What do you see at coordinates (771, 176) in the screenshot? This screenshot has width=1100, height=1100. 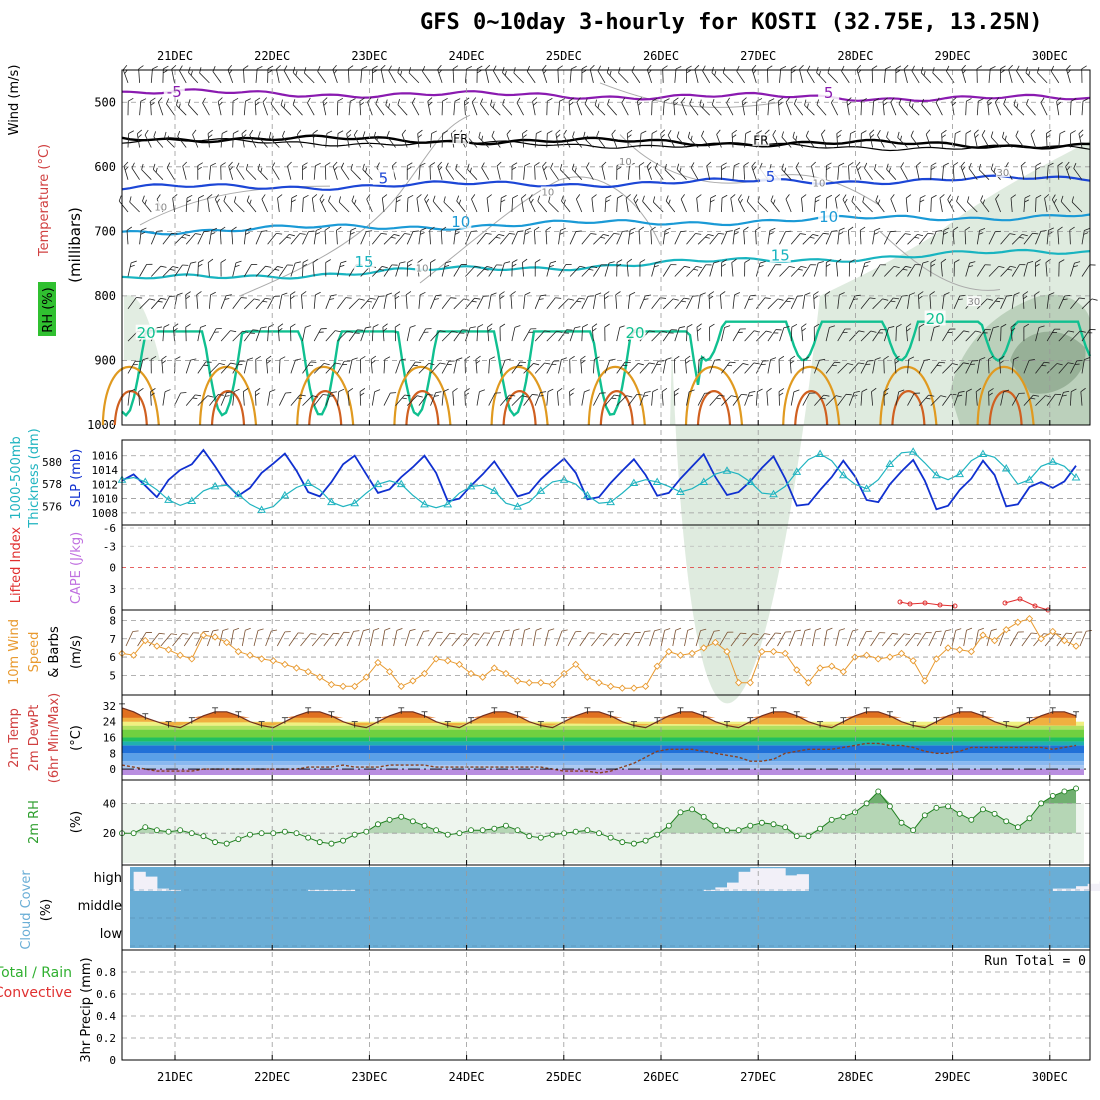 I see `contour-label-bg` at bounding box center [771, 176].